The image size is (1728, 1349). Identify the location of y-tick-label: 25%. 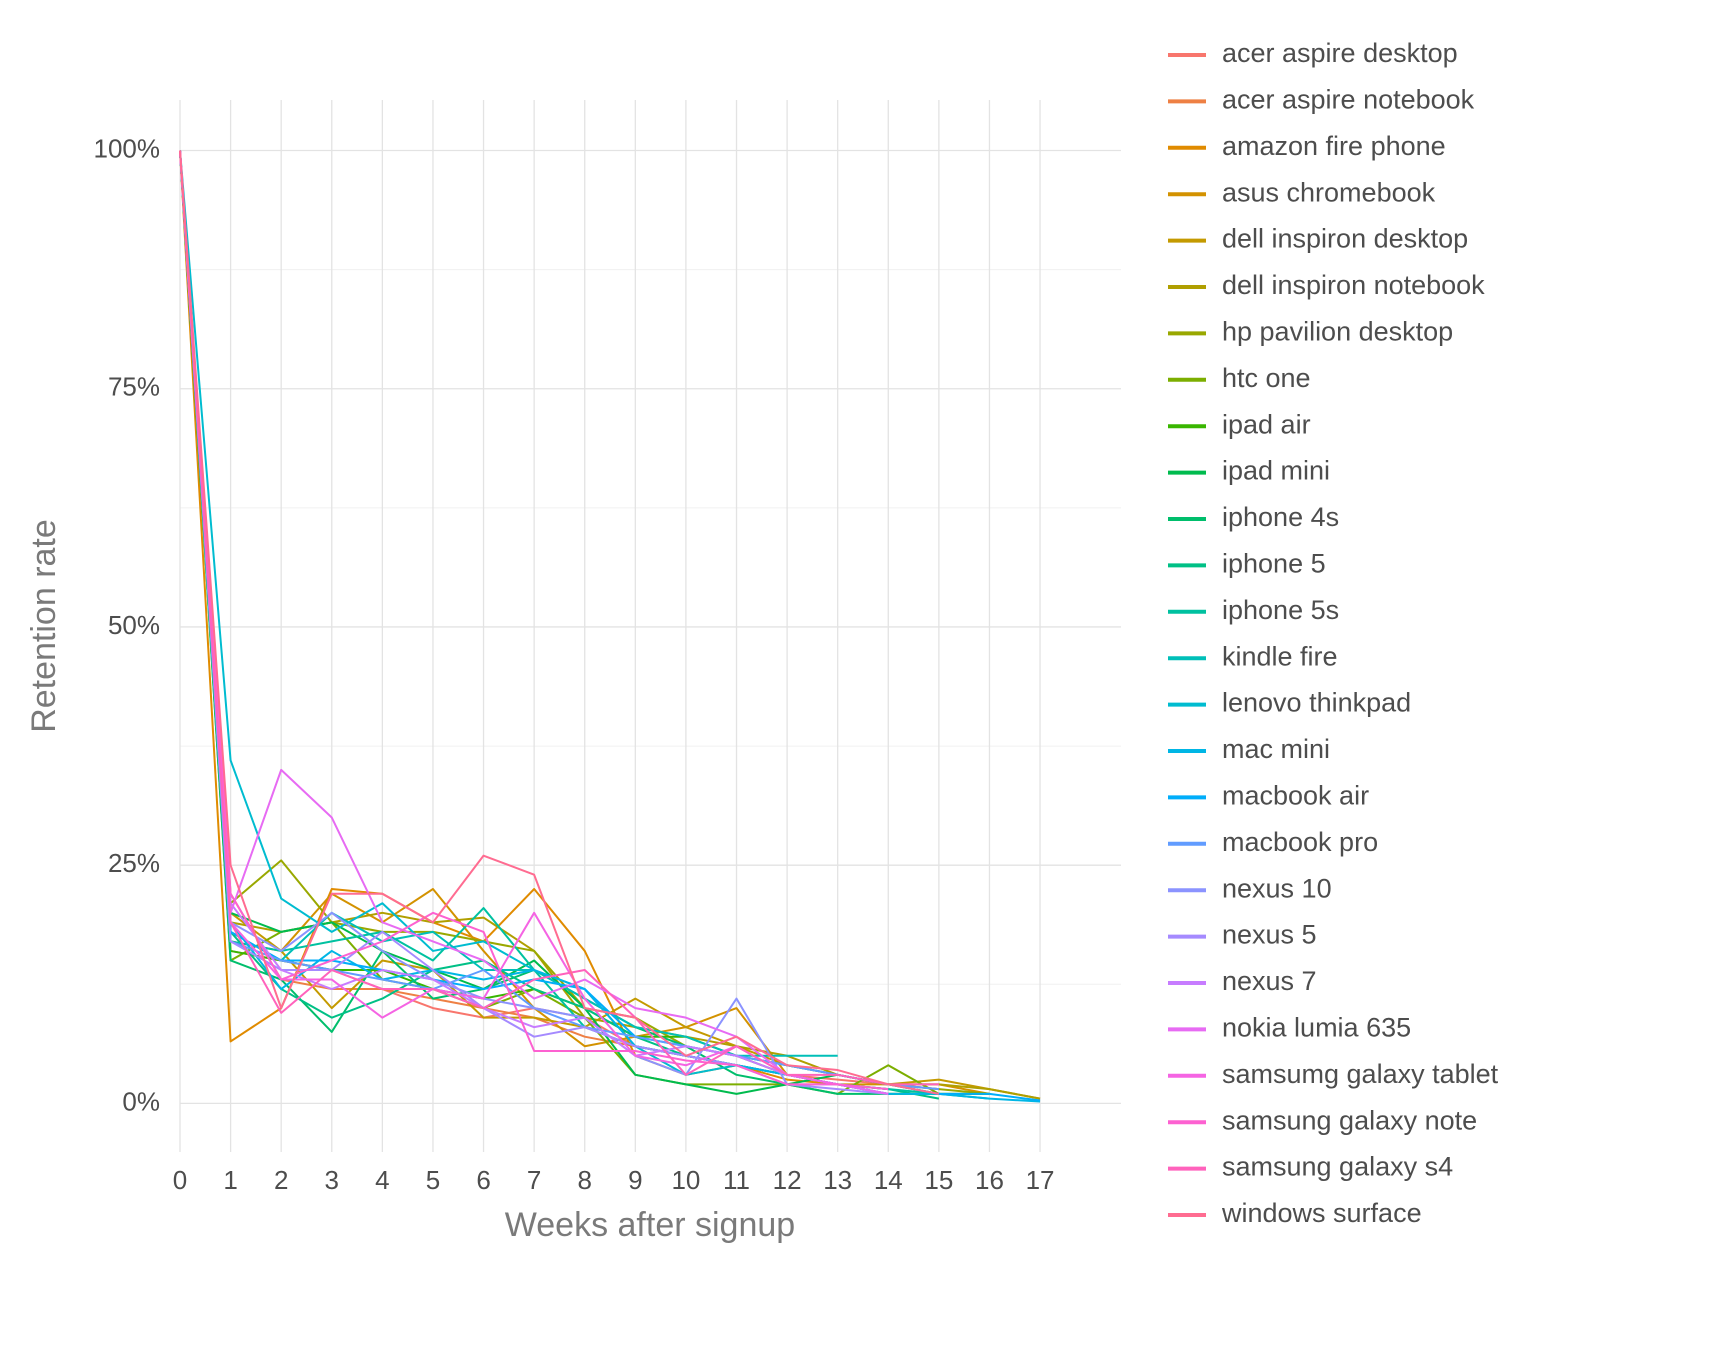
(134, 863).